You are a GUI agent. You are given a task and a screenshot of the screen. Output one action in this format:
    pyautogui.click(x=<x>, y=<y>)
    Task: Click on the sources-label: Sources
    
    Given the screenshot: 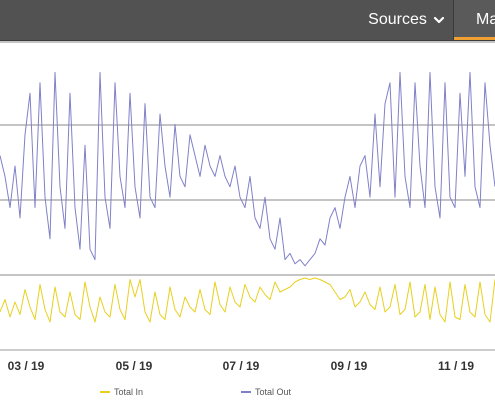 What is the action you would take?
    pyautogui.click(x=397, y=19)
    